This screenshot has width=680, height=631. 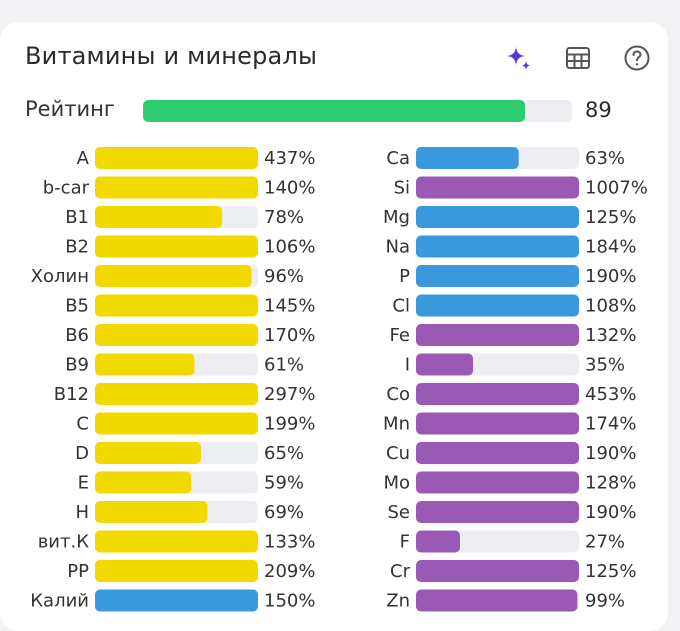 What do you see at coordinates (404, 276) in the screenshot?
I see `nutrient-label: P` at bounding box center [404, 276].